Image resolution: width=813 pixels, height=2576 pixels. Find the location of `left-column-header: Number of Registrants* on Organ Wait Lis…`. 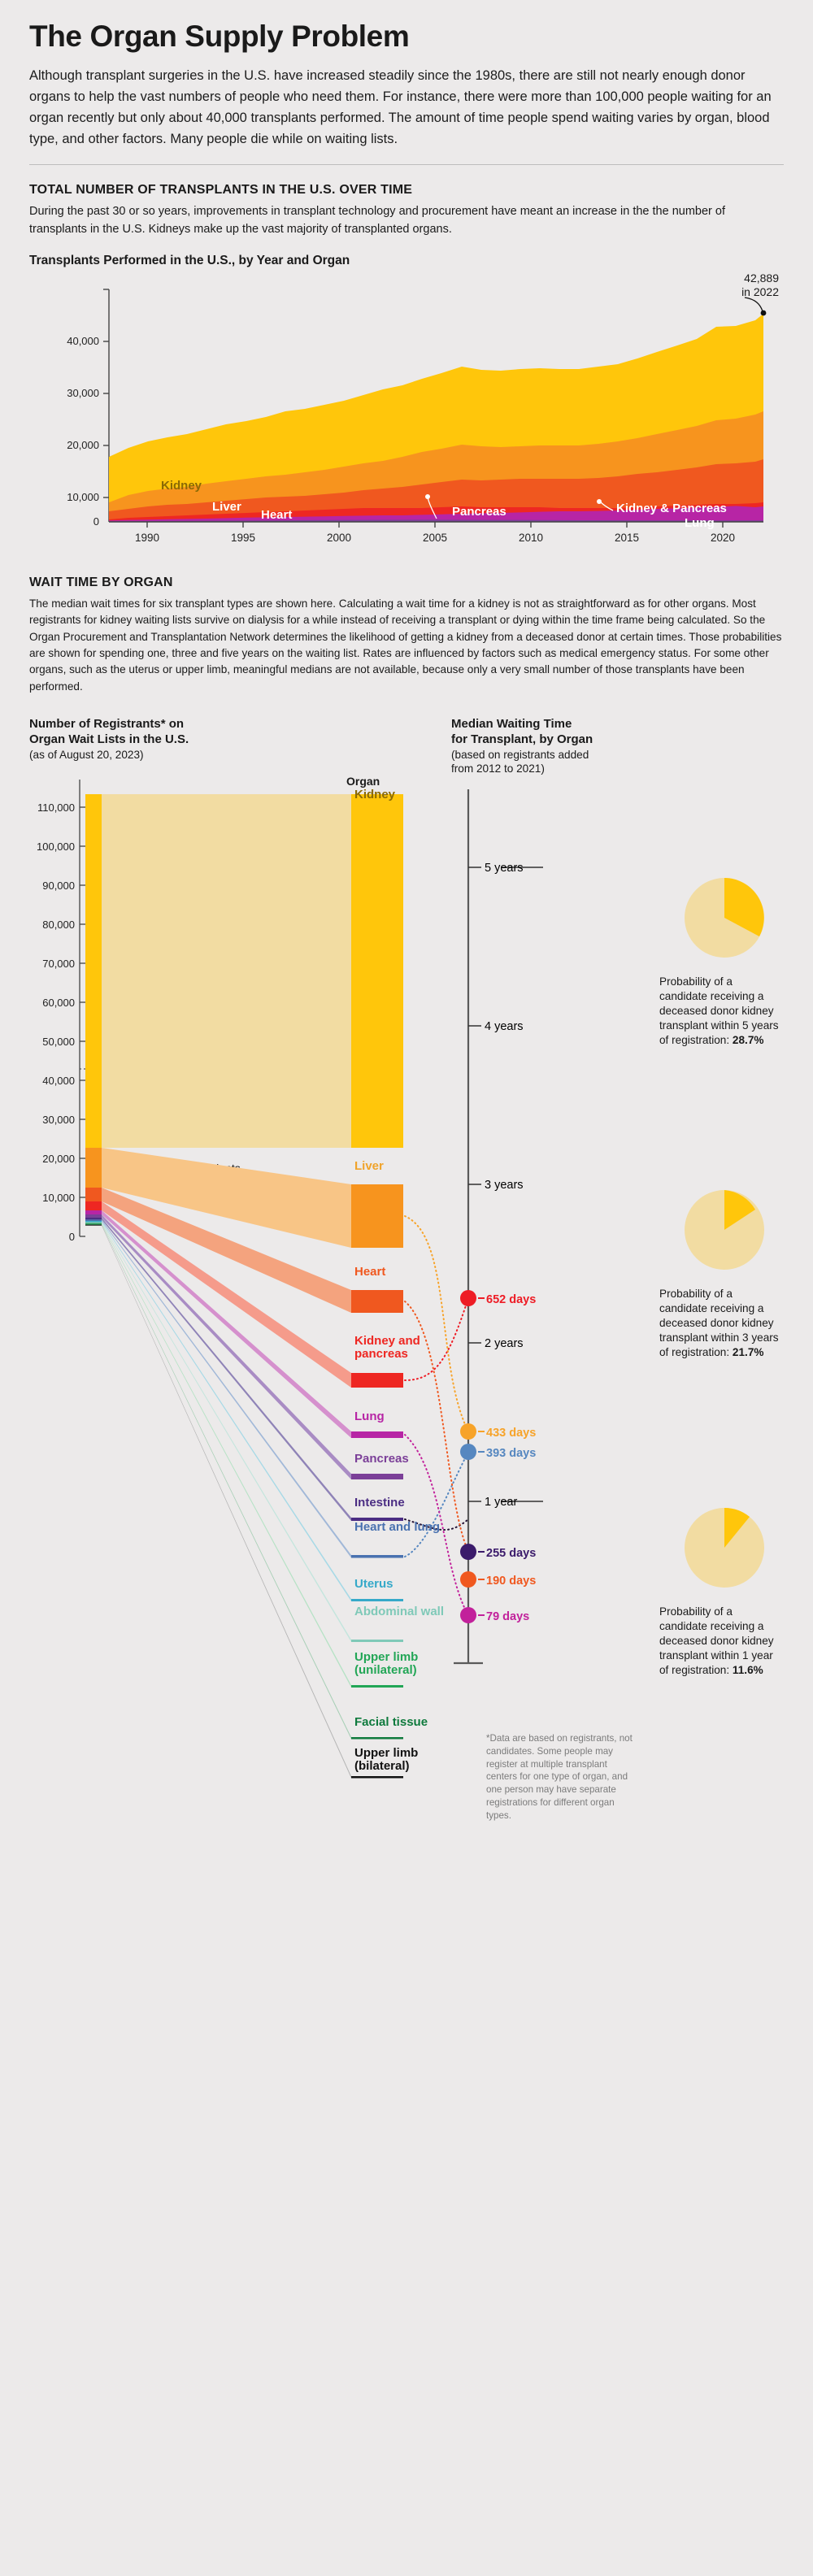

left-column-header: Number of Registrants* on Organ Wait Lis… is located at coordinates (143, 739).